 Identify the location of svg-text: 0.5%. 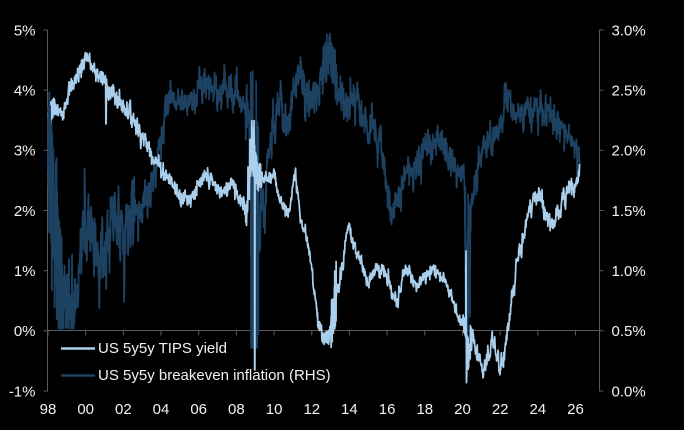
(629, 331).